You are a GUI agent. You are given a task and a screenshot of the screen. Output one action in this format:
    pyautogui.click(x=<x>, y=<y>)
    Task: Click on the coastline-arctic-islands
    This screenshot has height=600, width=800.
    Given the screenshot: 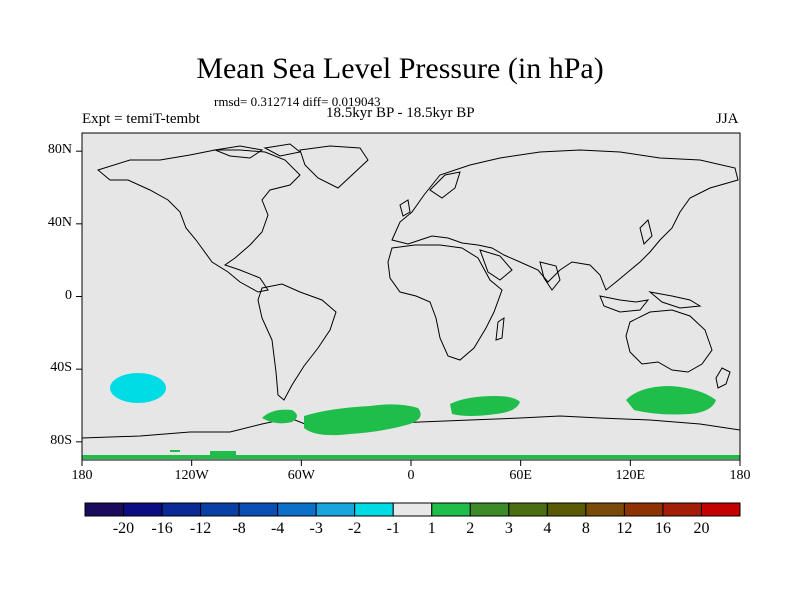 What is the action you would take?
    pyautogui.click(x=257, y=151)
    